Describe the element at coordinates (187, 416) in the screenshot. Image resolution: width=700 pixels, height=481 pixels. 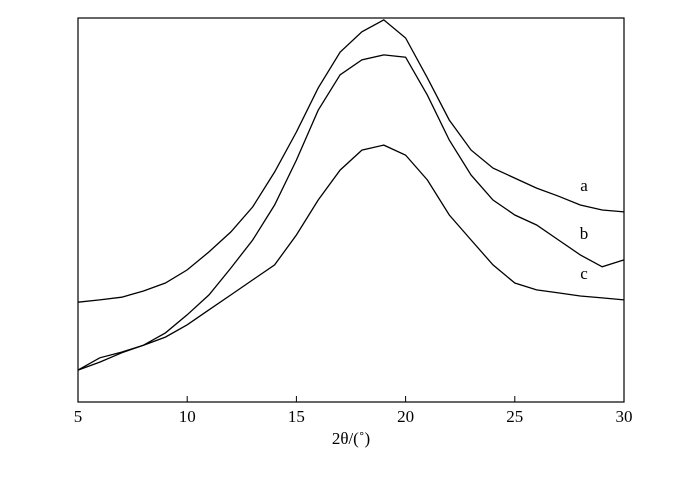
I see `x-tick-label: 10` at that location.